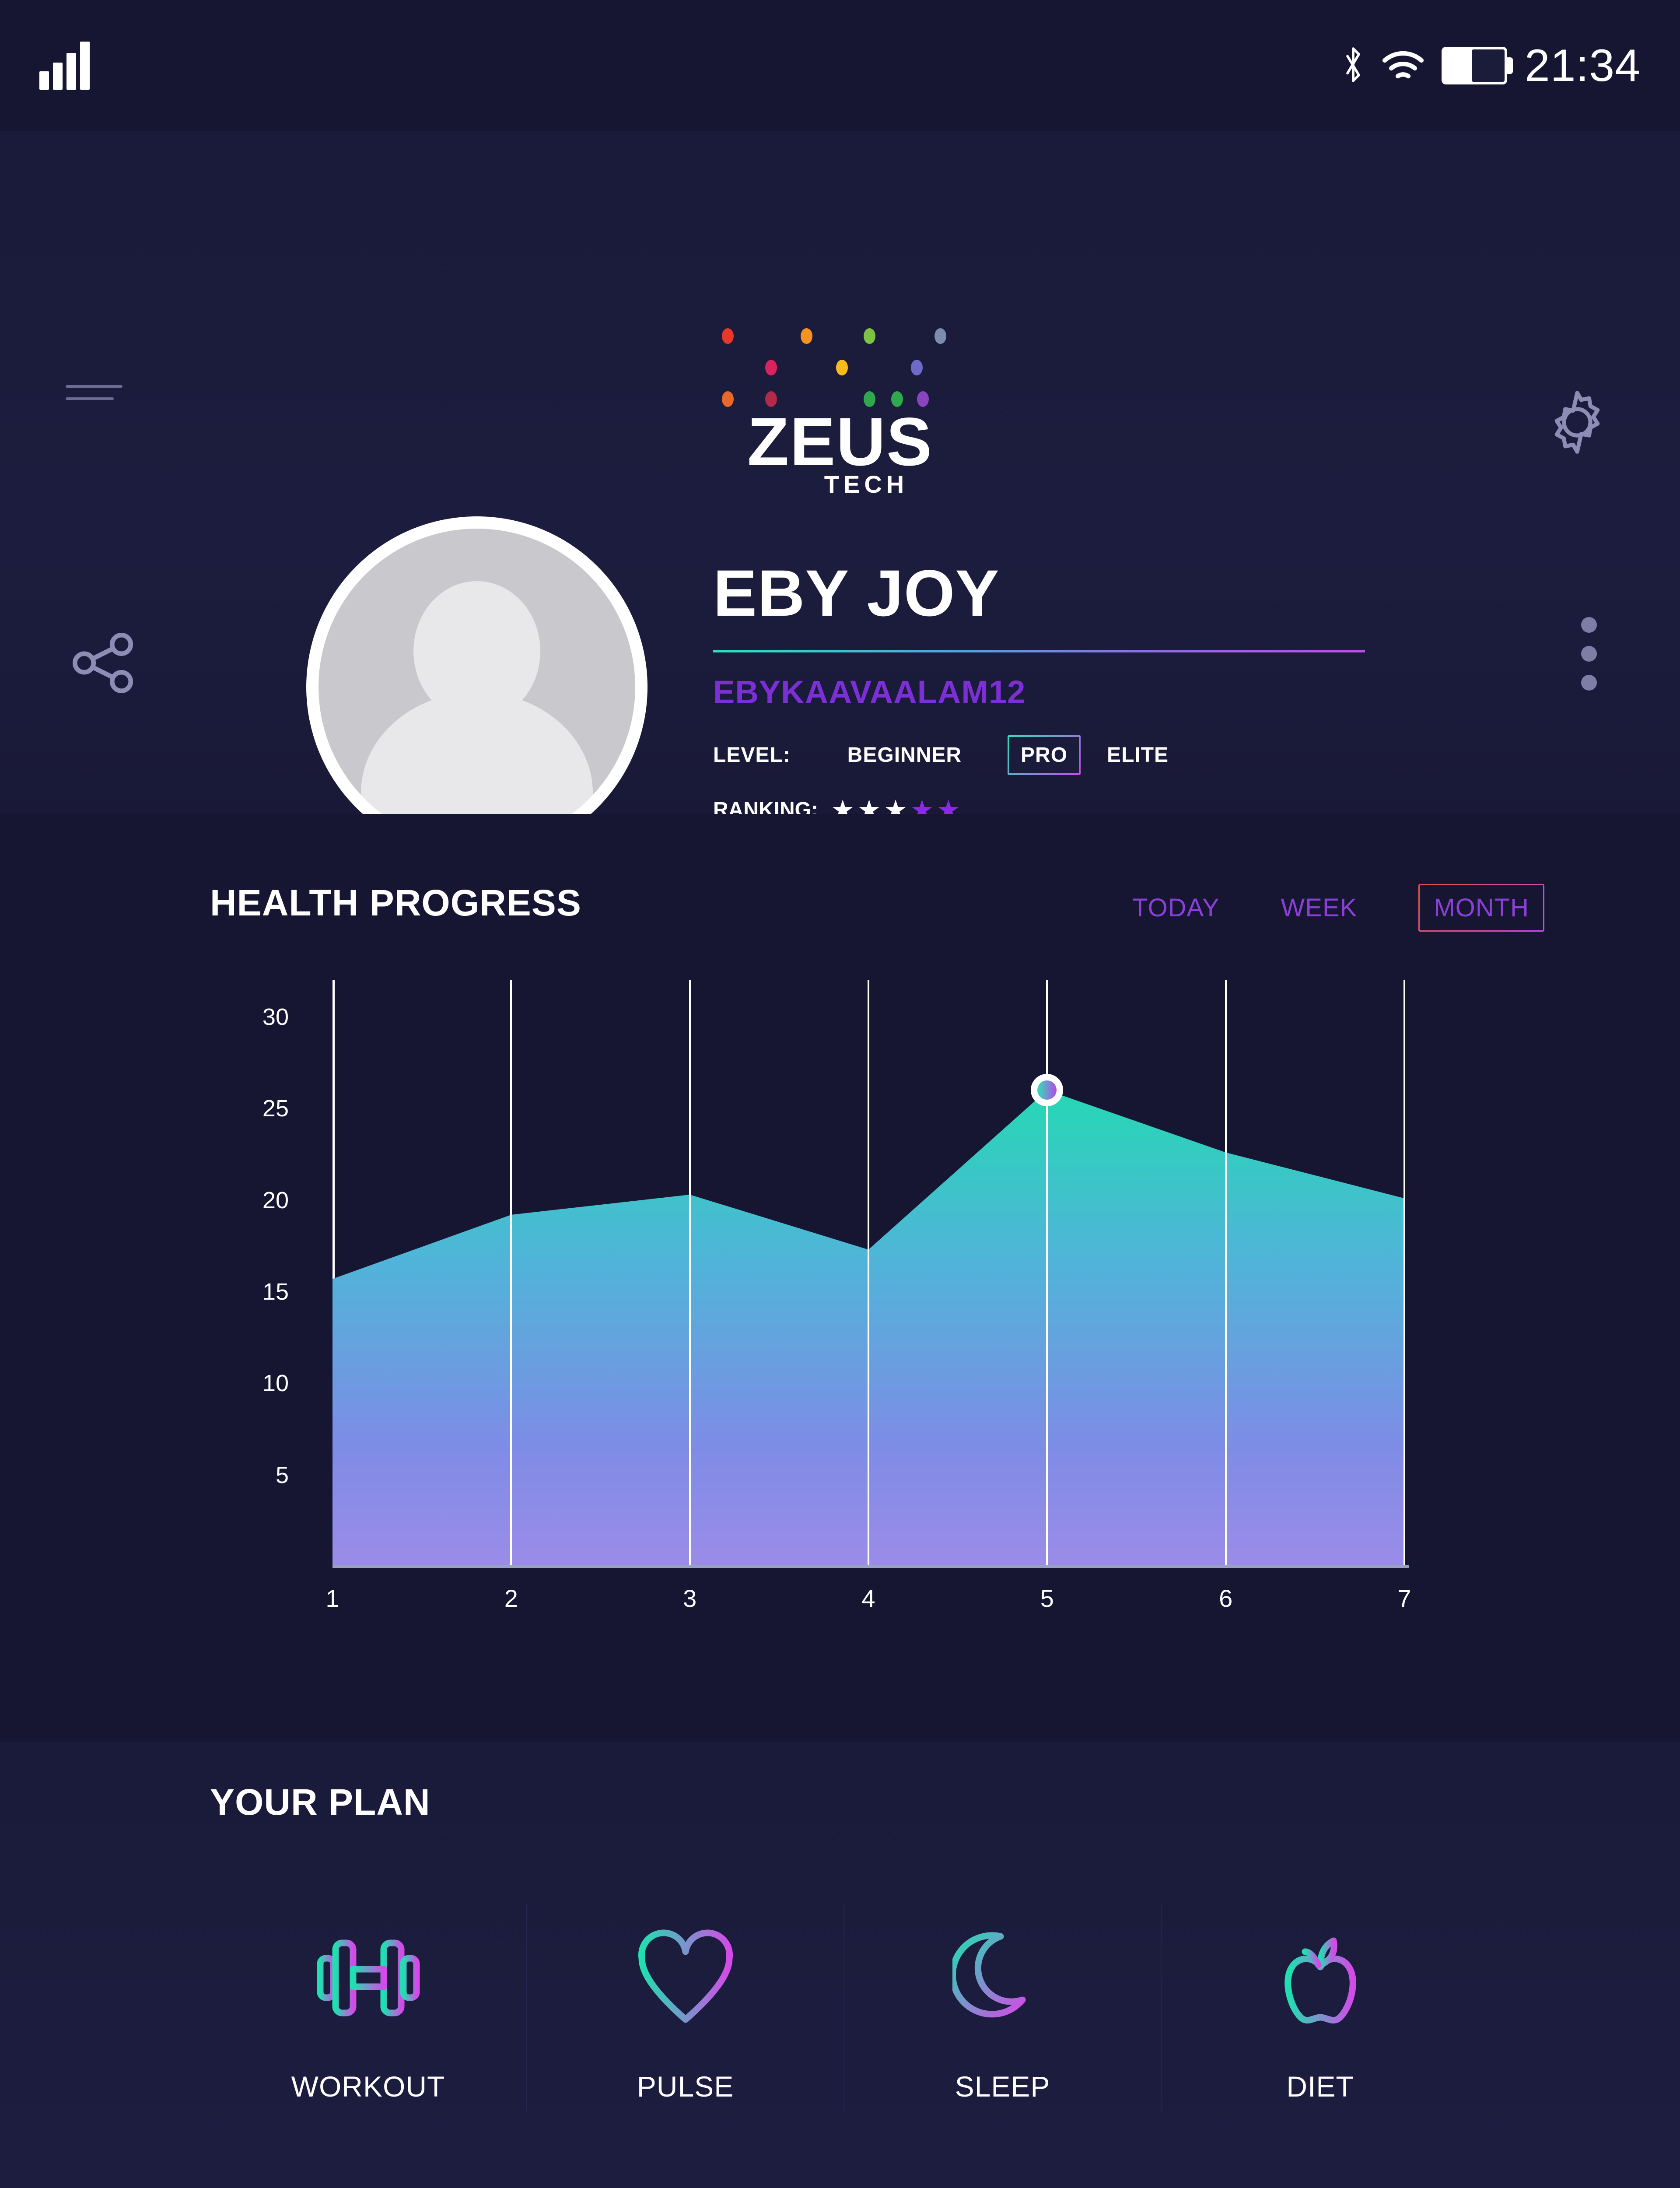  I want to click on section-title-plan: YOUR PLAN, so click(320, 1802).